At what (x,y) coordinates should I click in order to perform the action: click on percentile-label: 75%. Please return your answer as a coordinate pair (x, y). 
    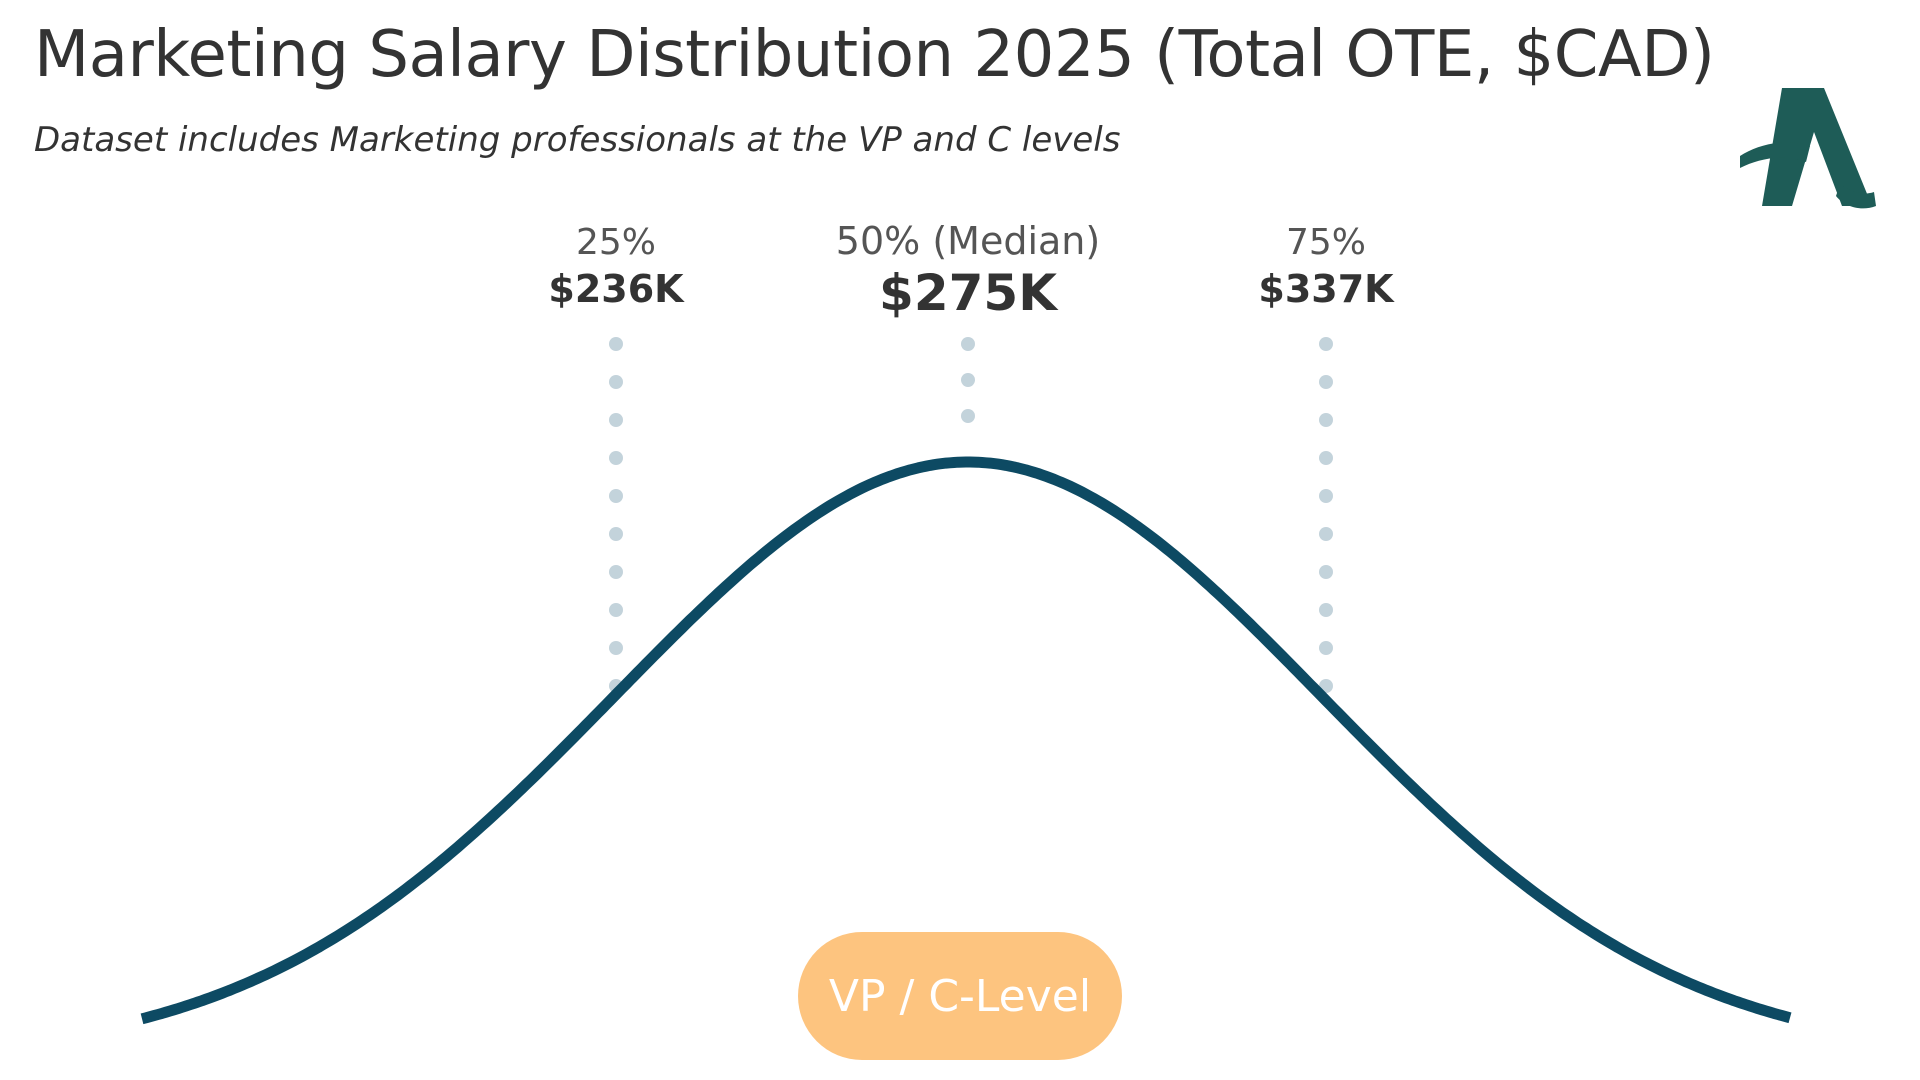
    Looking at the image, I should click on (1326, 242).